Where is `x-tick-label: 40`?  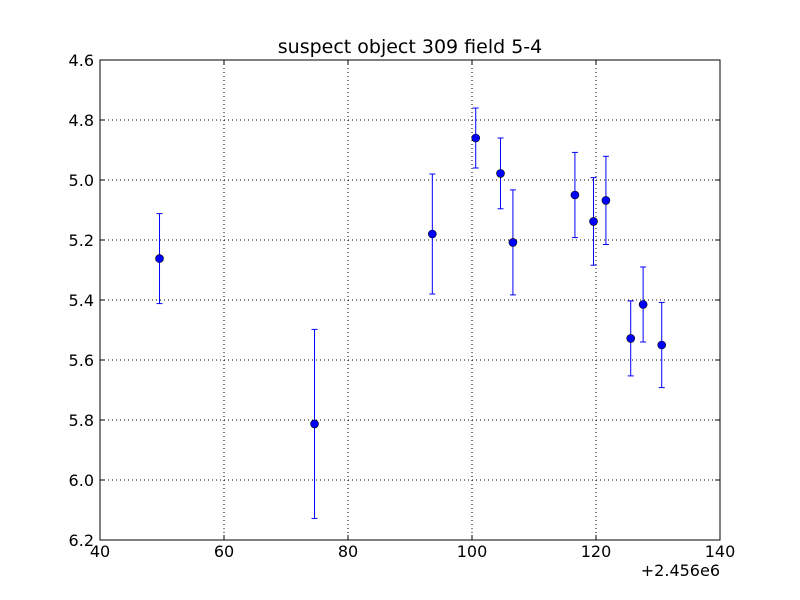
x-tick-label: 40 is located at coordinates (100, 551).